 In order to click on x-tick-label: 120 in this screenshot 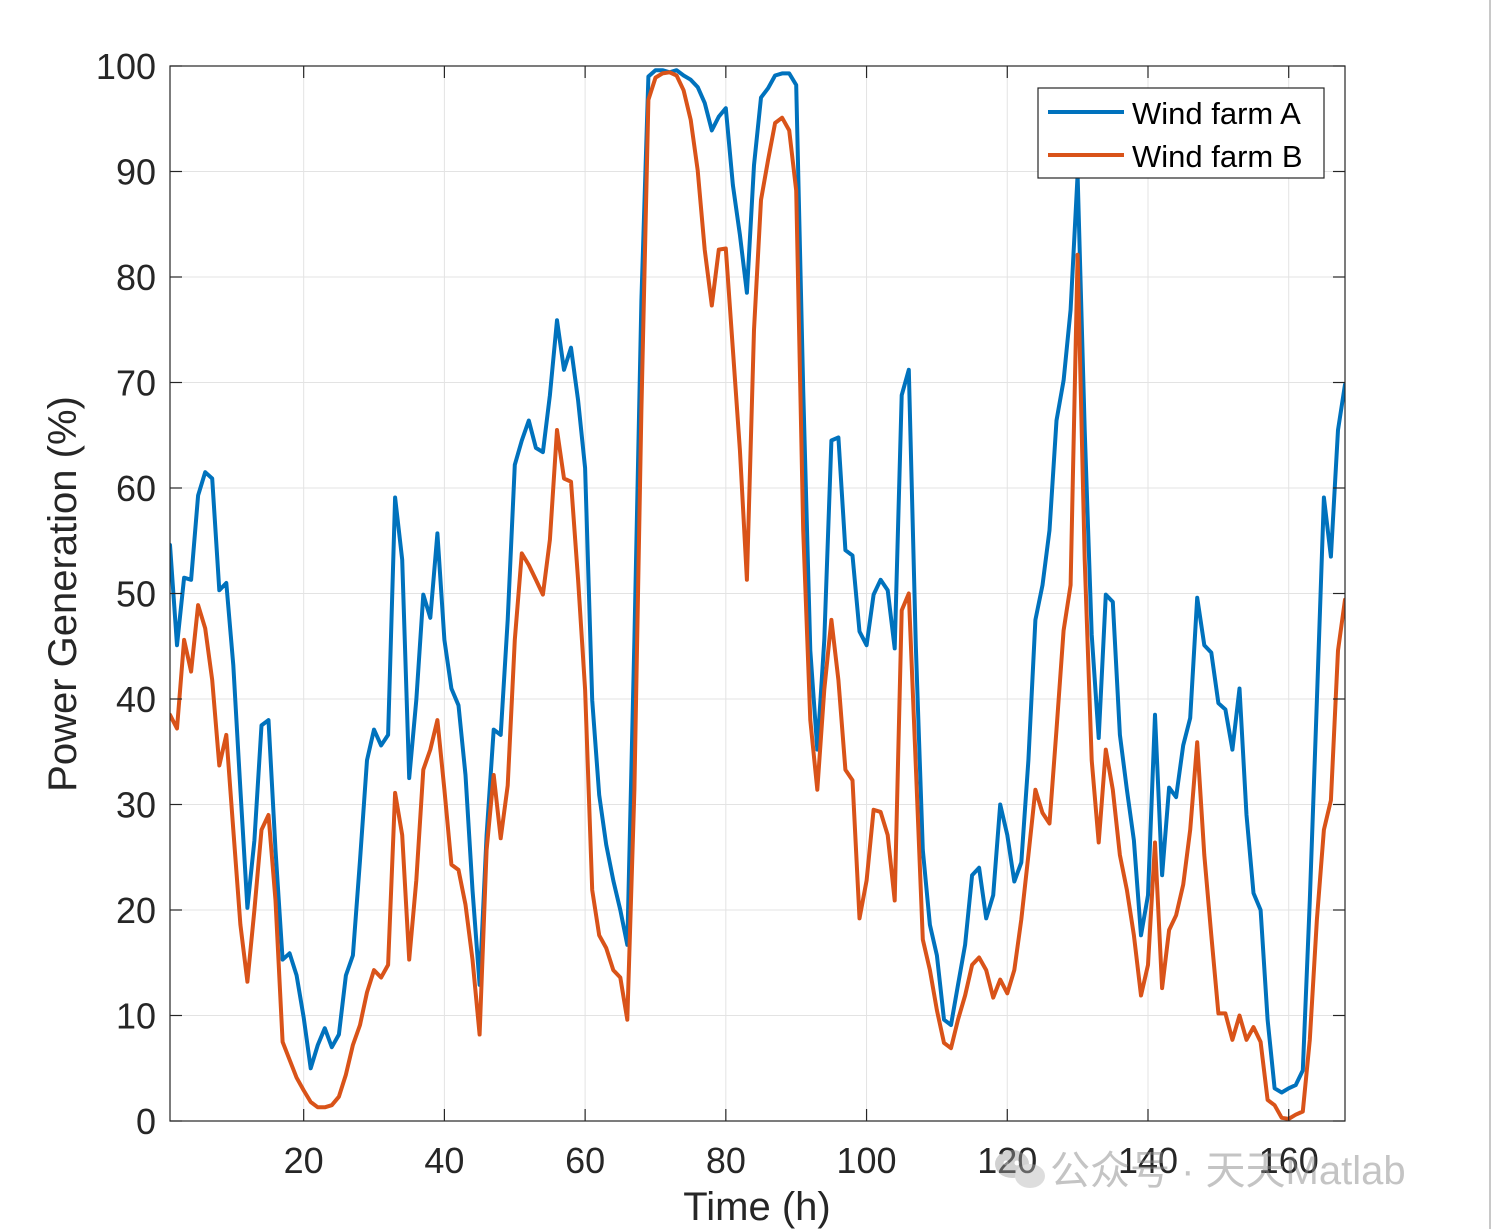, I will do `click(1007, 1160)`.